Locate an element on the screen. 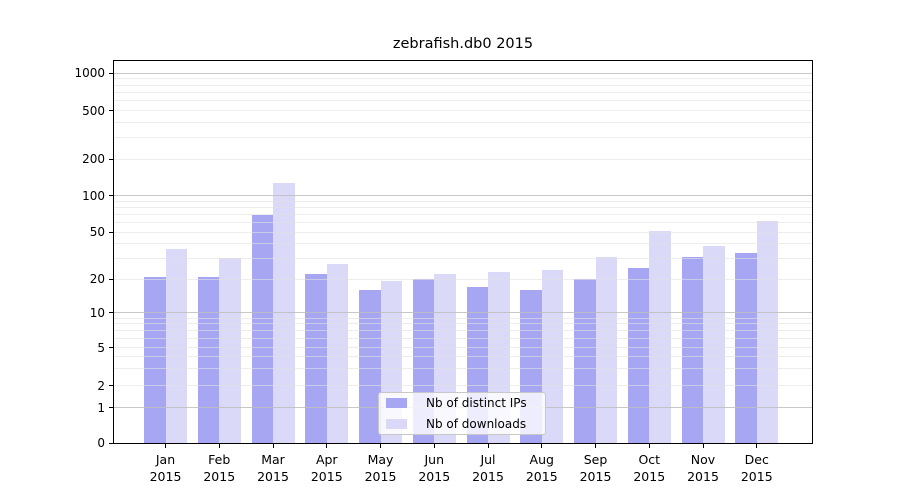 This screenshot has height=500, width=900. bar-nb-of-distinct-ips-jan is located at coordinates (155, 359).